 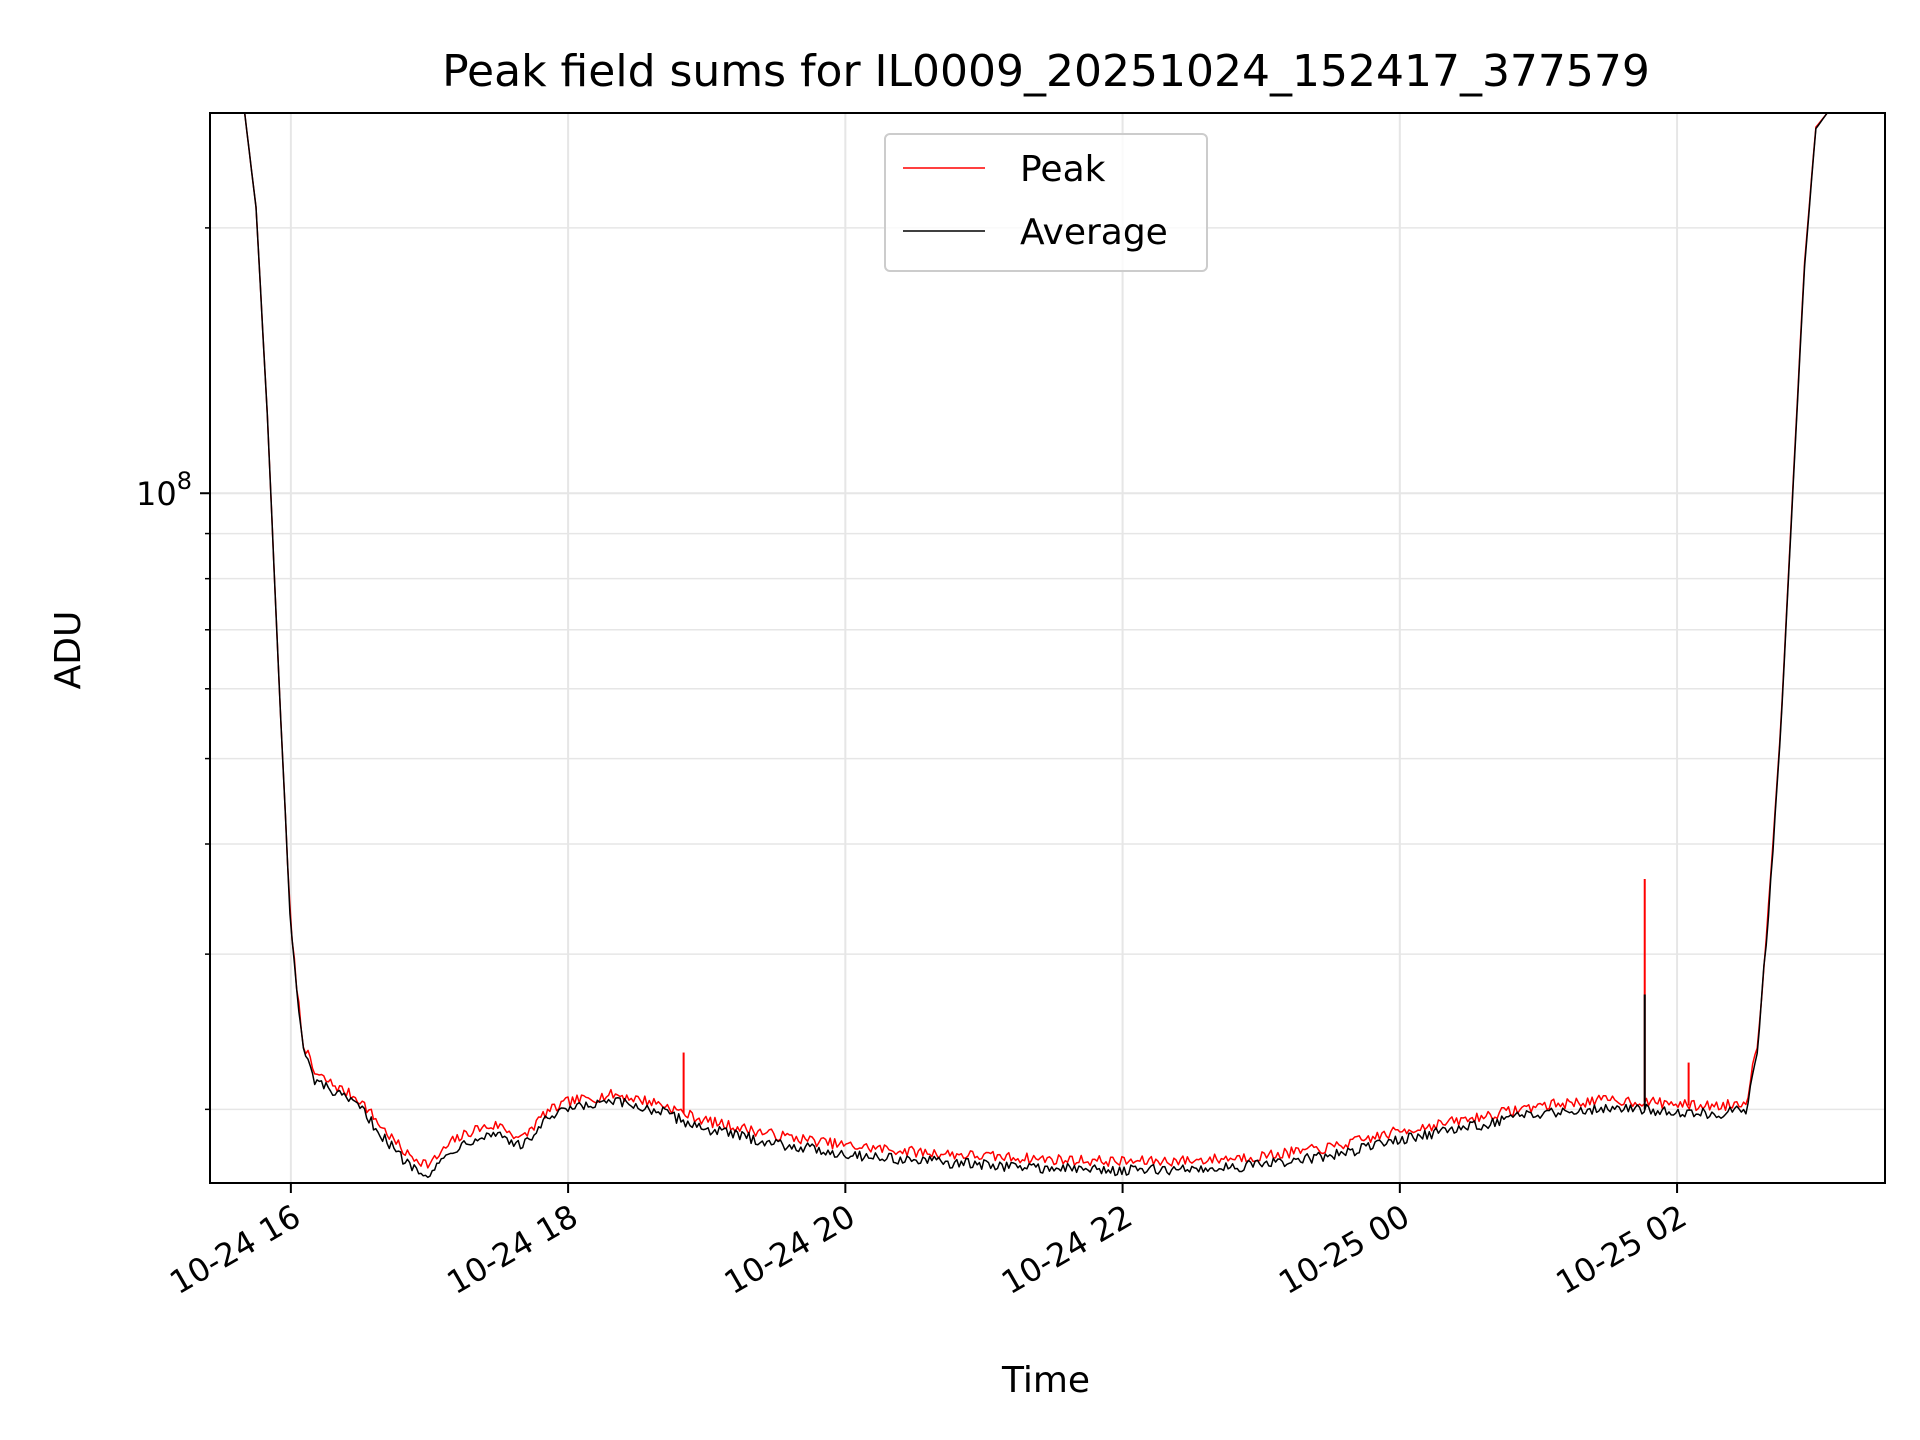 What do you see at coordinates (1094, 232) in the screenshot?
I see `legend-average-label: Average` at bounding box center [1094, 232].